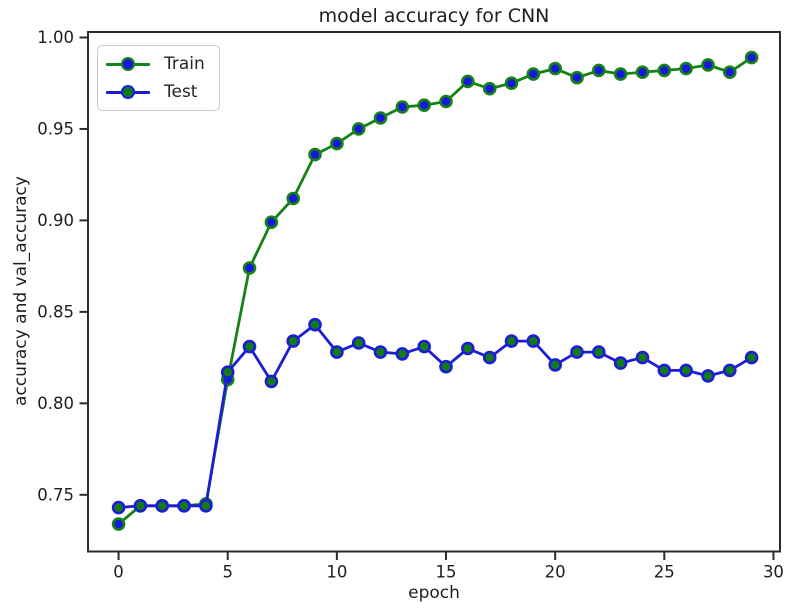 This screenshot has height=613, width=786. Describe the element at coordinates (55, 128) in the screenshot. I see `y-tick-label: 0.95` at that location.